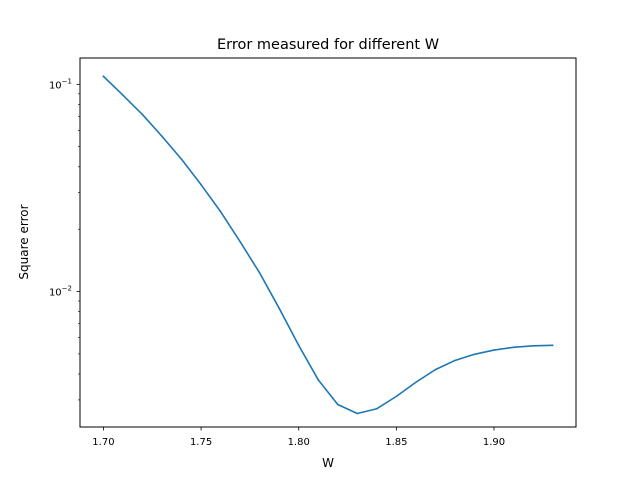  Describe the element at coordinates (328, 45) in the screenshot. I see `chart-title: Error measured for different W` at that location.